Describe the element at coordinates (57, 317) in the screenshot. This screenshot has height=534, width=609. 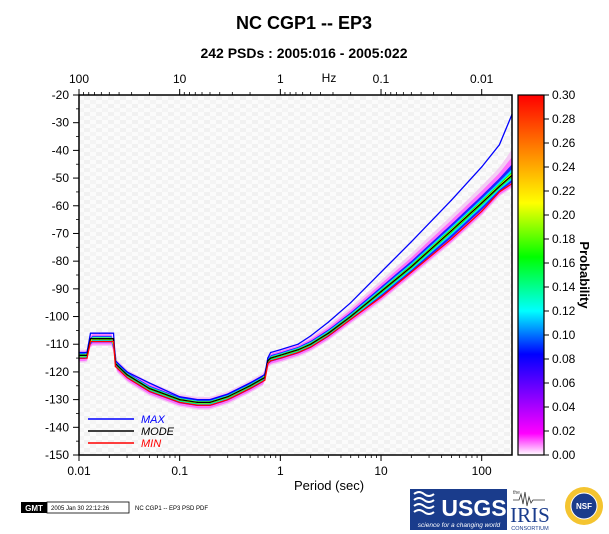
I see `y-tick-label: -100` at that location.